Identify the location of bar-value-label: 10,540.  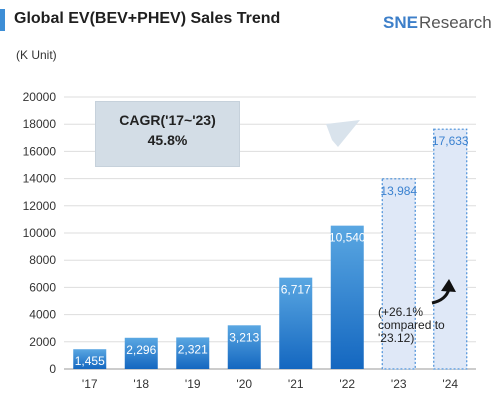
(347, 238).